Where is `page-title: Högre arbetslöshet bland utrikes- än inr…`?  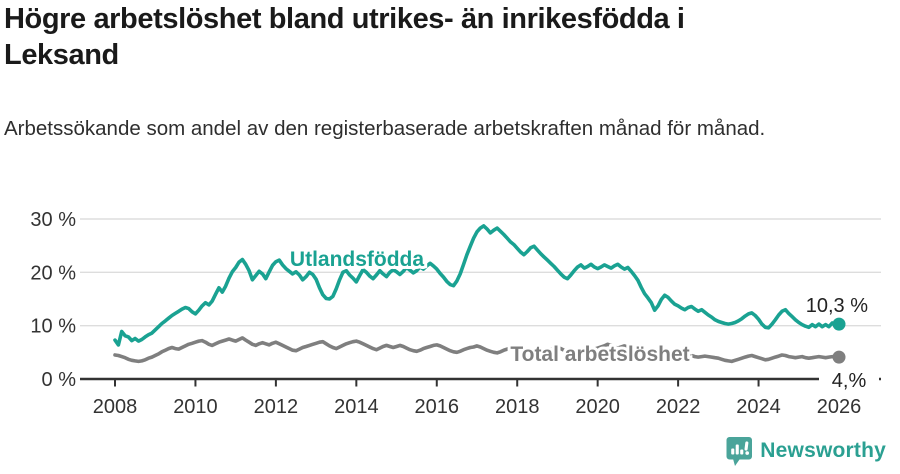 page-title: Högre arbetslöshet bland utrikes- än inr… is located at coordinates (439, 38).